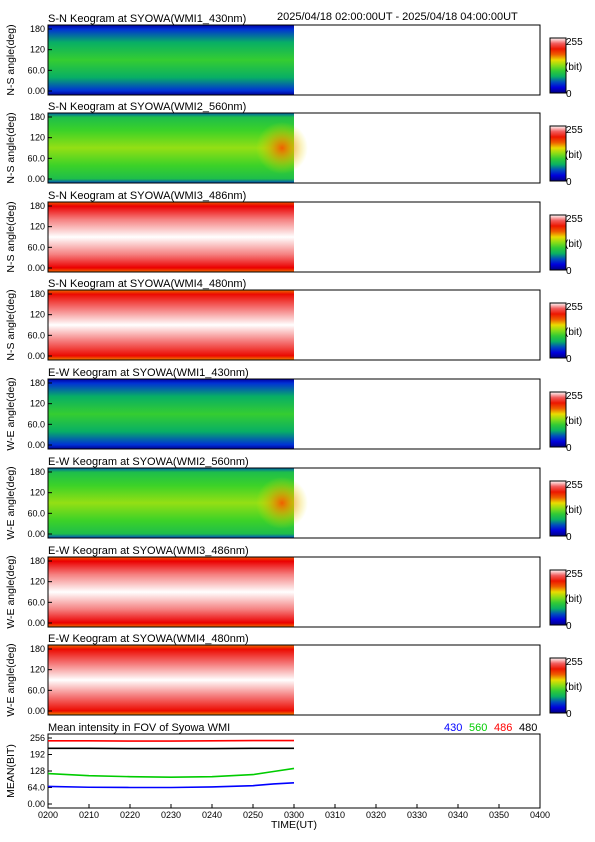  I want to click on legend-486: 486, so click(503, 728).